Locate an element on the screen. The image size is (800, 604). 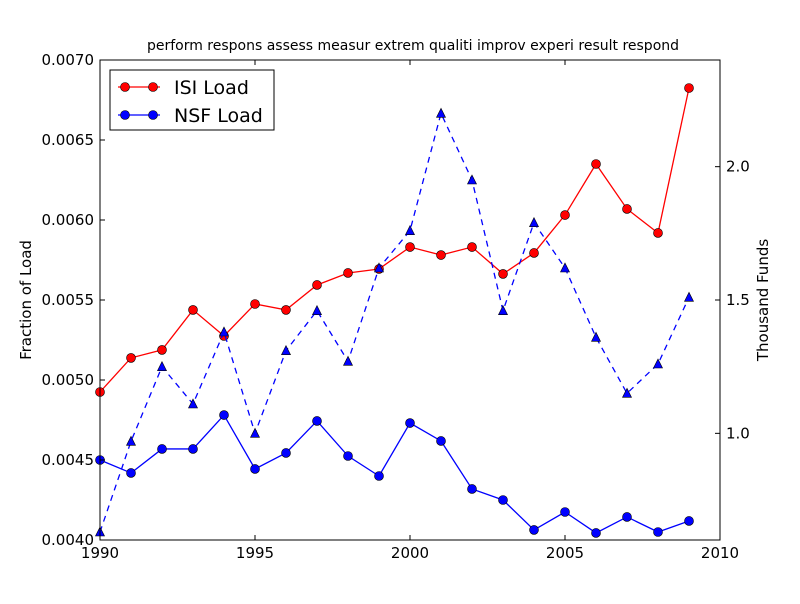
y2-axis-label: Thousand Funds is located at coordinates (763, 300).